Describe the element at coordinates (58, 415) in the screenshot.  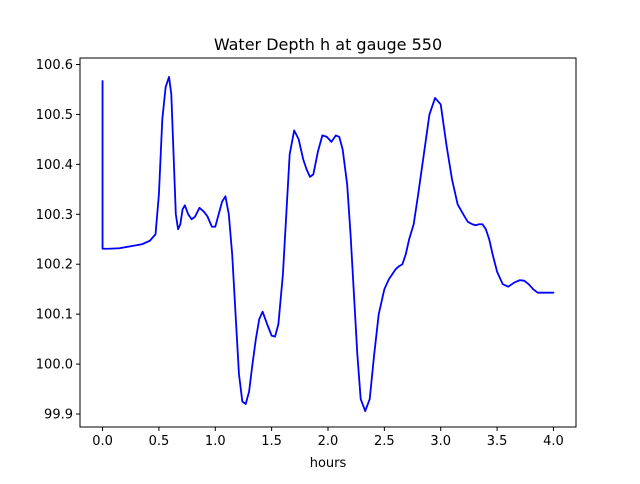
I see `y-tick-label: 99.9` at that location.